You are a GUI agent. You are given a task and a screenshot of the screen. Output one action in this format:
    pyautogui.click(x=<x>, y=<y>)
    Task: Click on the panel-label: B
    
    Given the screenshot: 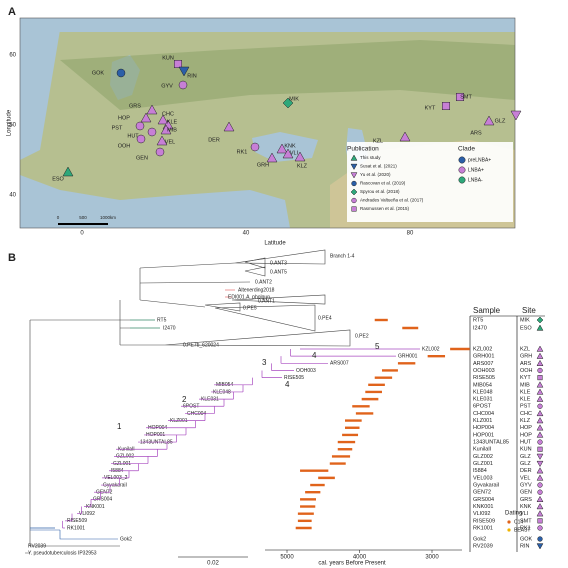 What is the action you would take?
    pyautogui.click(x=12, y=258)
    